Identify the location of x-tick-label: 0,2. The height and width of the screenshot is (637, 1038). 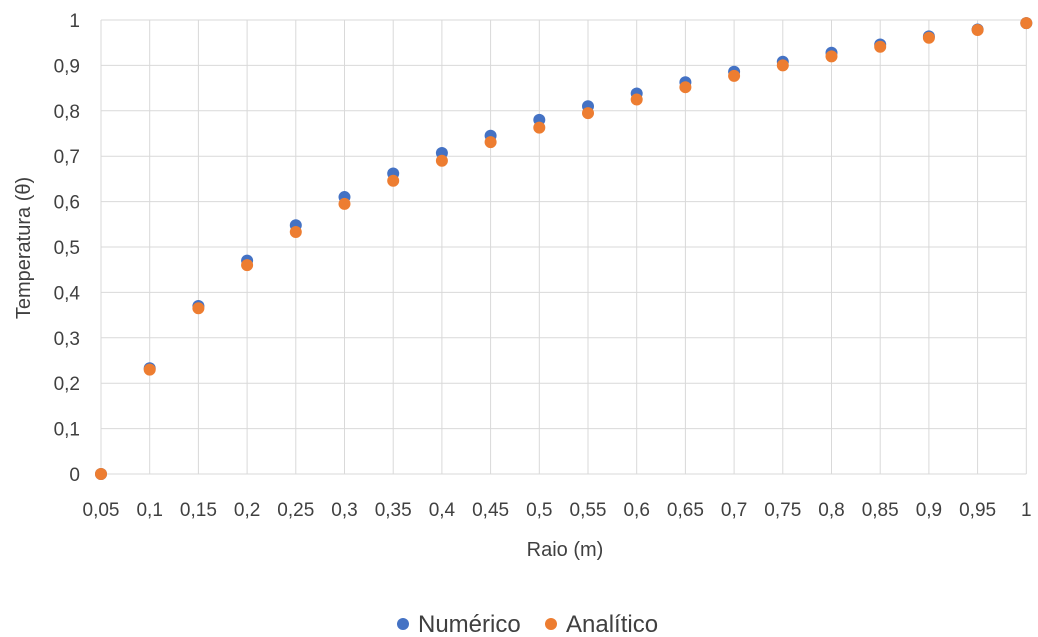
(247, 510).